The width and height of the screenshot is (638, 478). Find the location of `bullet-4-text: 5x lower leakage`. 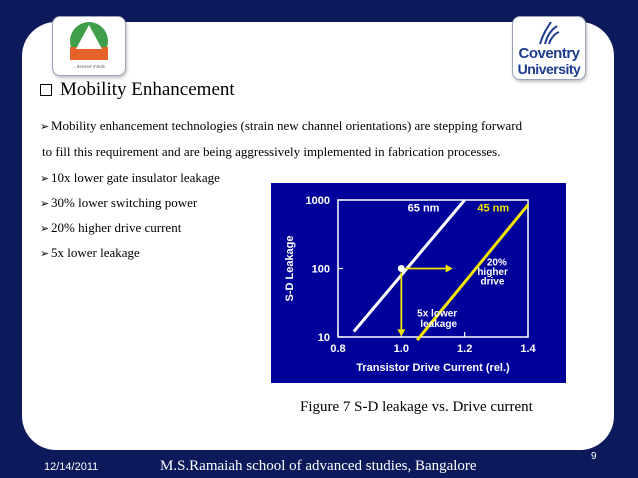

bullet-4-text: 5x lower leakage is located at coordinates (95, 252).